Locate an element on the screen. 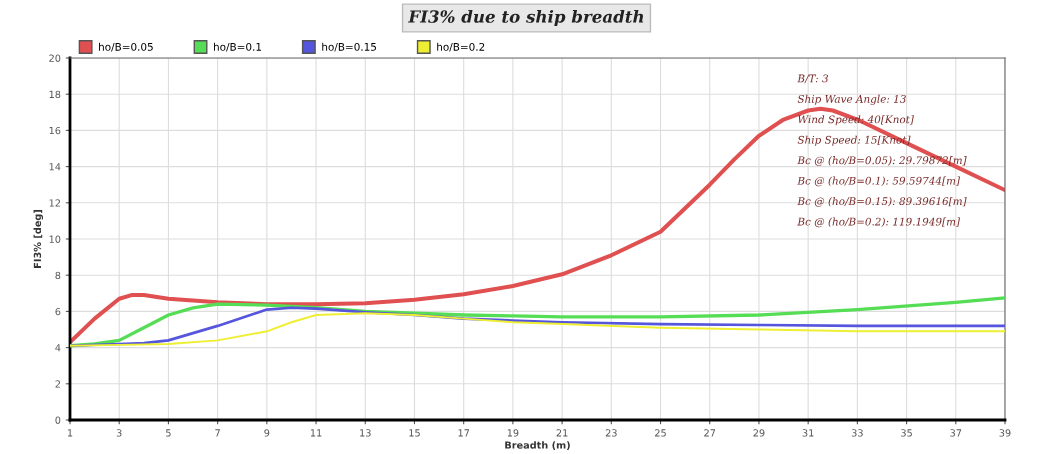 This screenshot has height=454, width=1053. annotation: Bc @ (ho/B=0.15): 89.39616[m] is located at coordinates (882, 202).